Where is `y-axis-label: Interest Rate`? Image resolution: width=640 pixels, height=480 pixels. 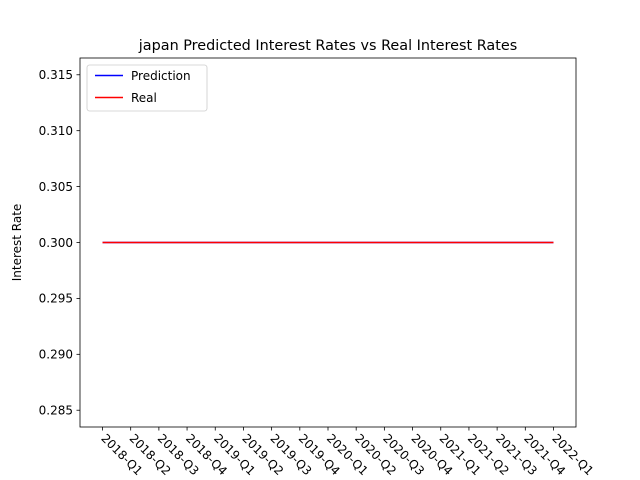
y-axis-label: Interest Rate is located at coordinates (17, 243).